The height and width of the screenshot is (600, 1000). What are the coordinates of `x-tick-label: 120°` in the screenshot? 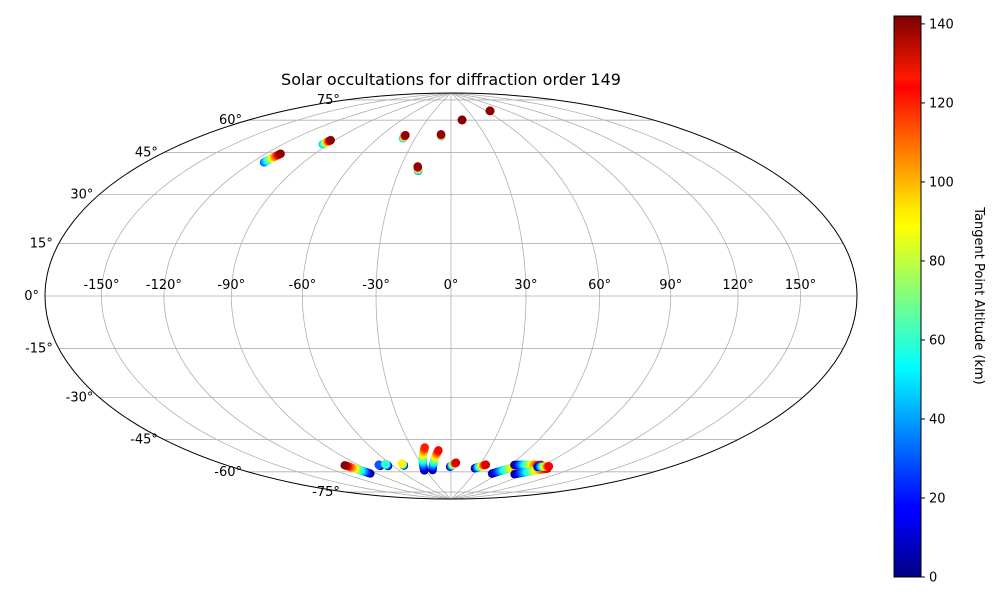 It's located at (737, 285).